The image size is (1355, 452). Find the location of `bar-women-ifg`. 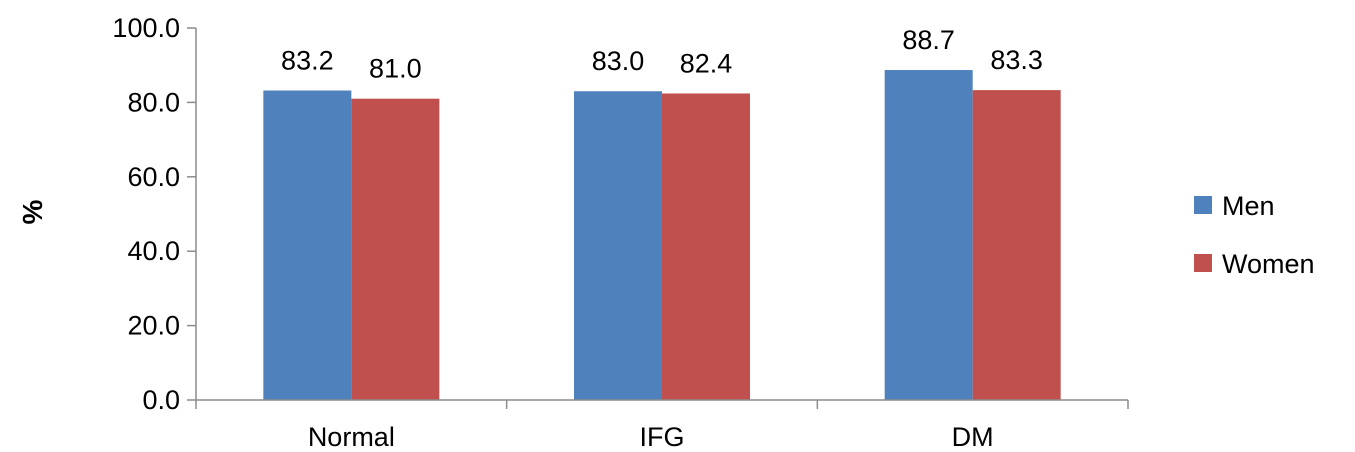

bar-women-ifg is located at coordinates (706, 246).